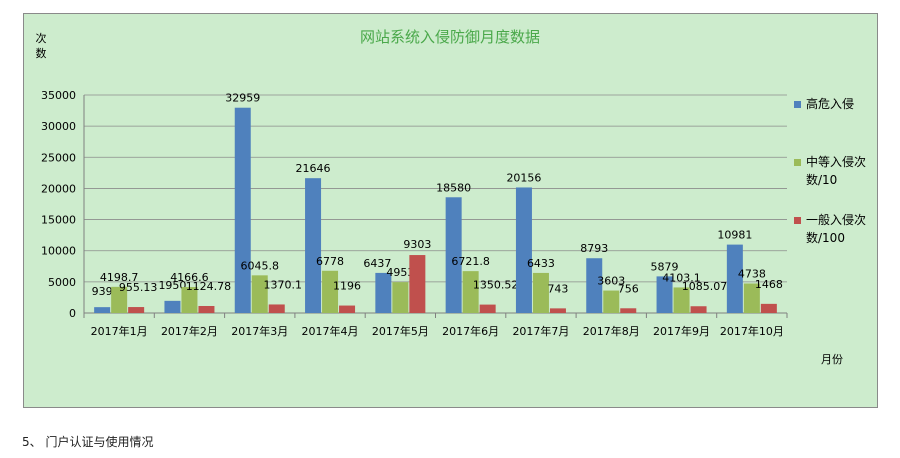 Image resolution: width=900 pixels, height=458 pixels. I want to click on x-axis-label: 月份, so click(832, 359).